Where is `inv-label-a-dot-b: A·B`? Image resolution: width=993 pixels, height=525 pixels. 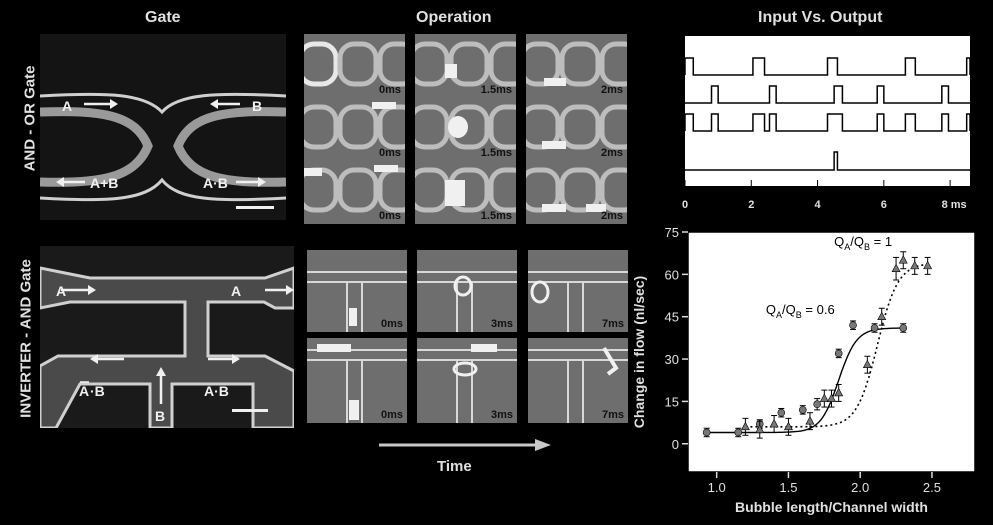 inv-label-a-dot-b: A·B is located at coordinates (216, 391).